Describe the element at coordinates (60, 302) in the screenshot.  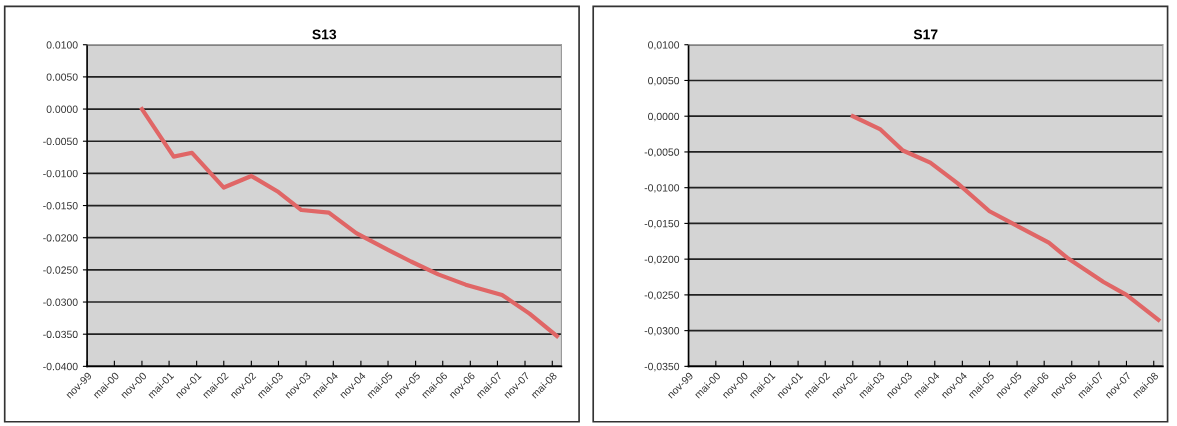
I see `y-tick-label: -0.0300` at that location.